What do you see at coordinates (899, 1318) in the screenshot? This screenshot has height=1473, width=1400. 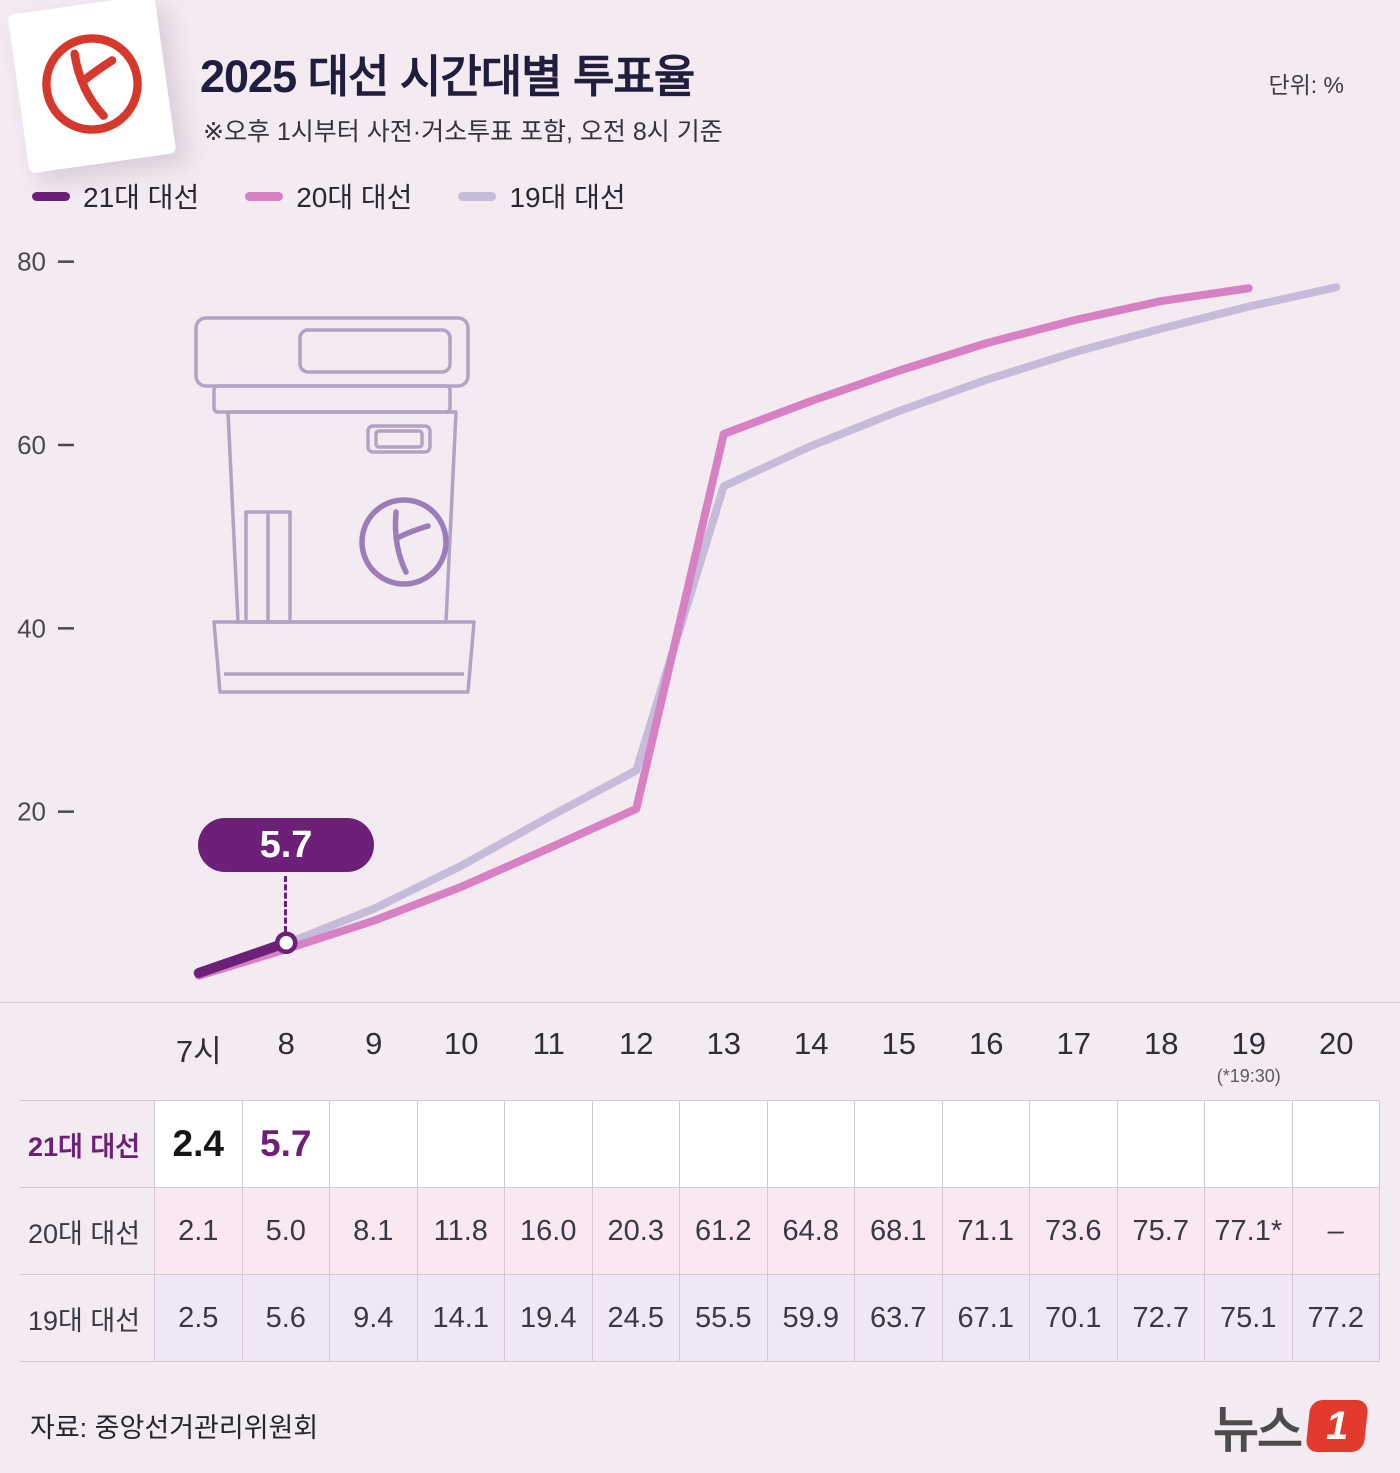 I see `table-cell: 63.7` at bounding box center [899, 1318].